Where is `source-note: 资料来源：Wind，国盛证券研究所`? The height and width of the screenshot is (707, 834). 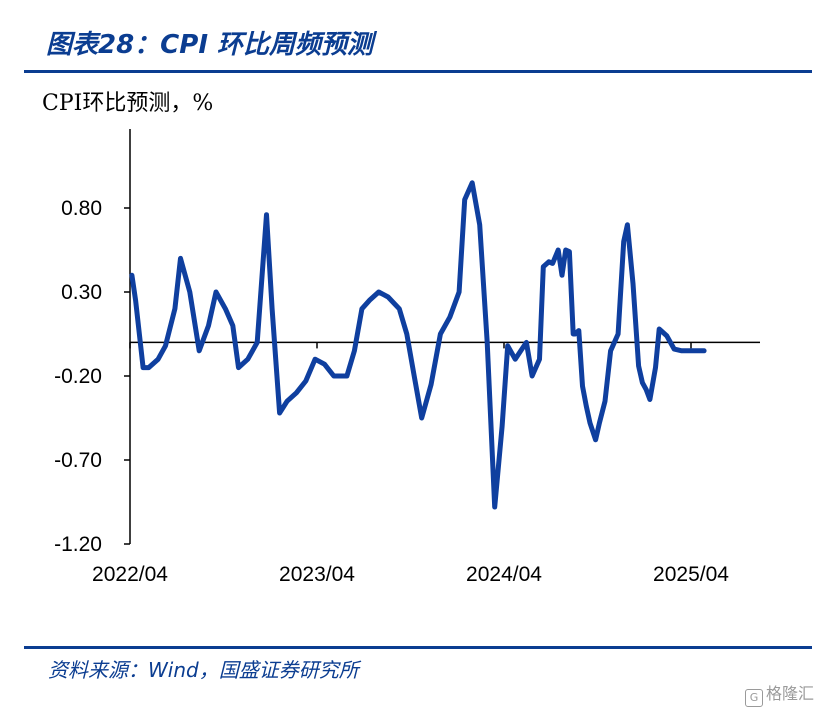 source-note: 资料来源：Wind，国盛证券研究所 is located at coordinates (203, 670).